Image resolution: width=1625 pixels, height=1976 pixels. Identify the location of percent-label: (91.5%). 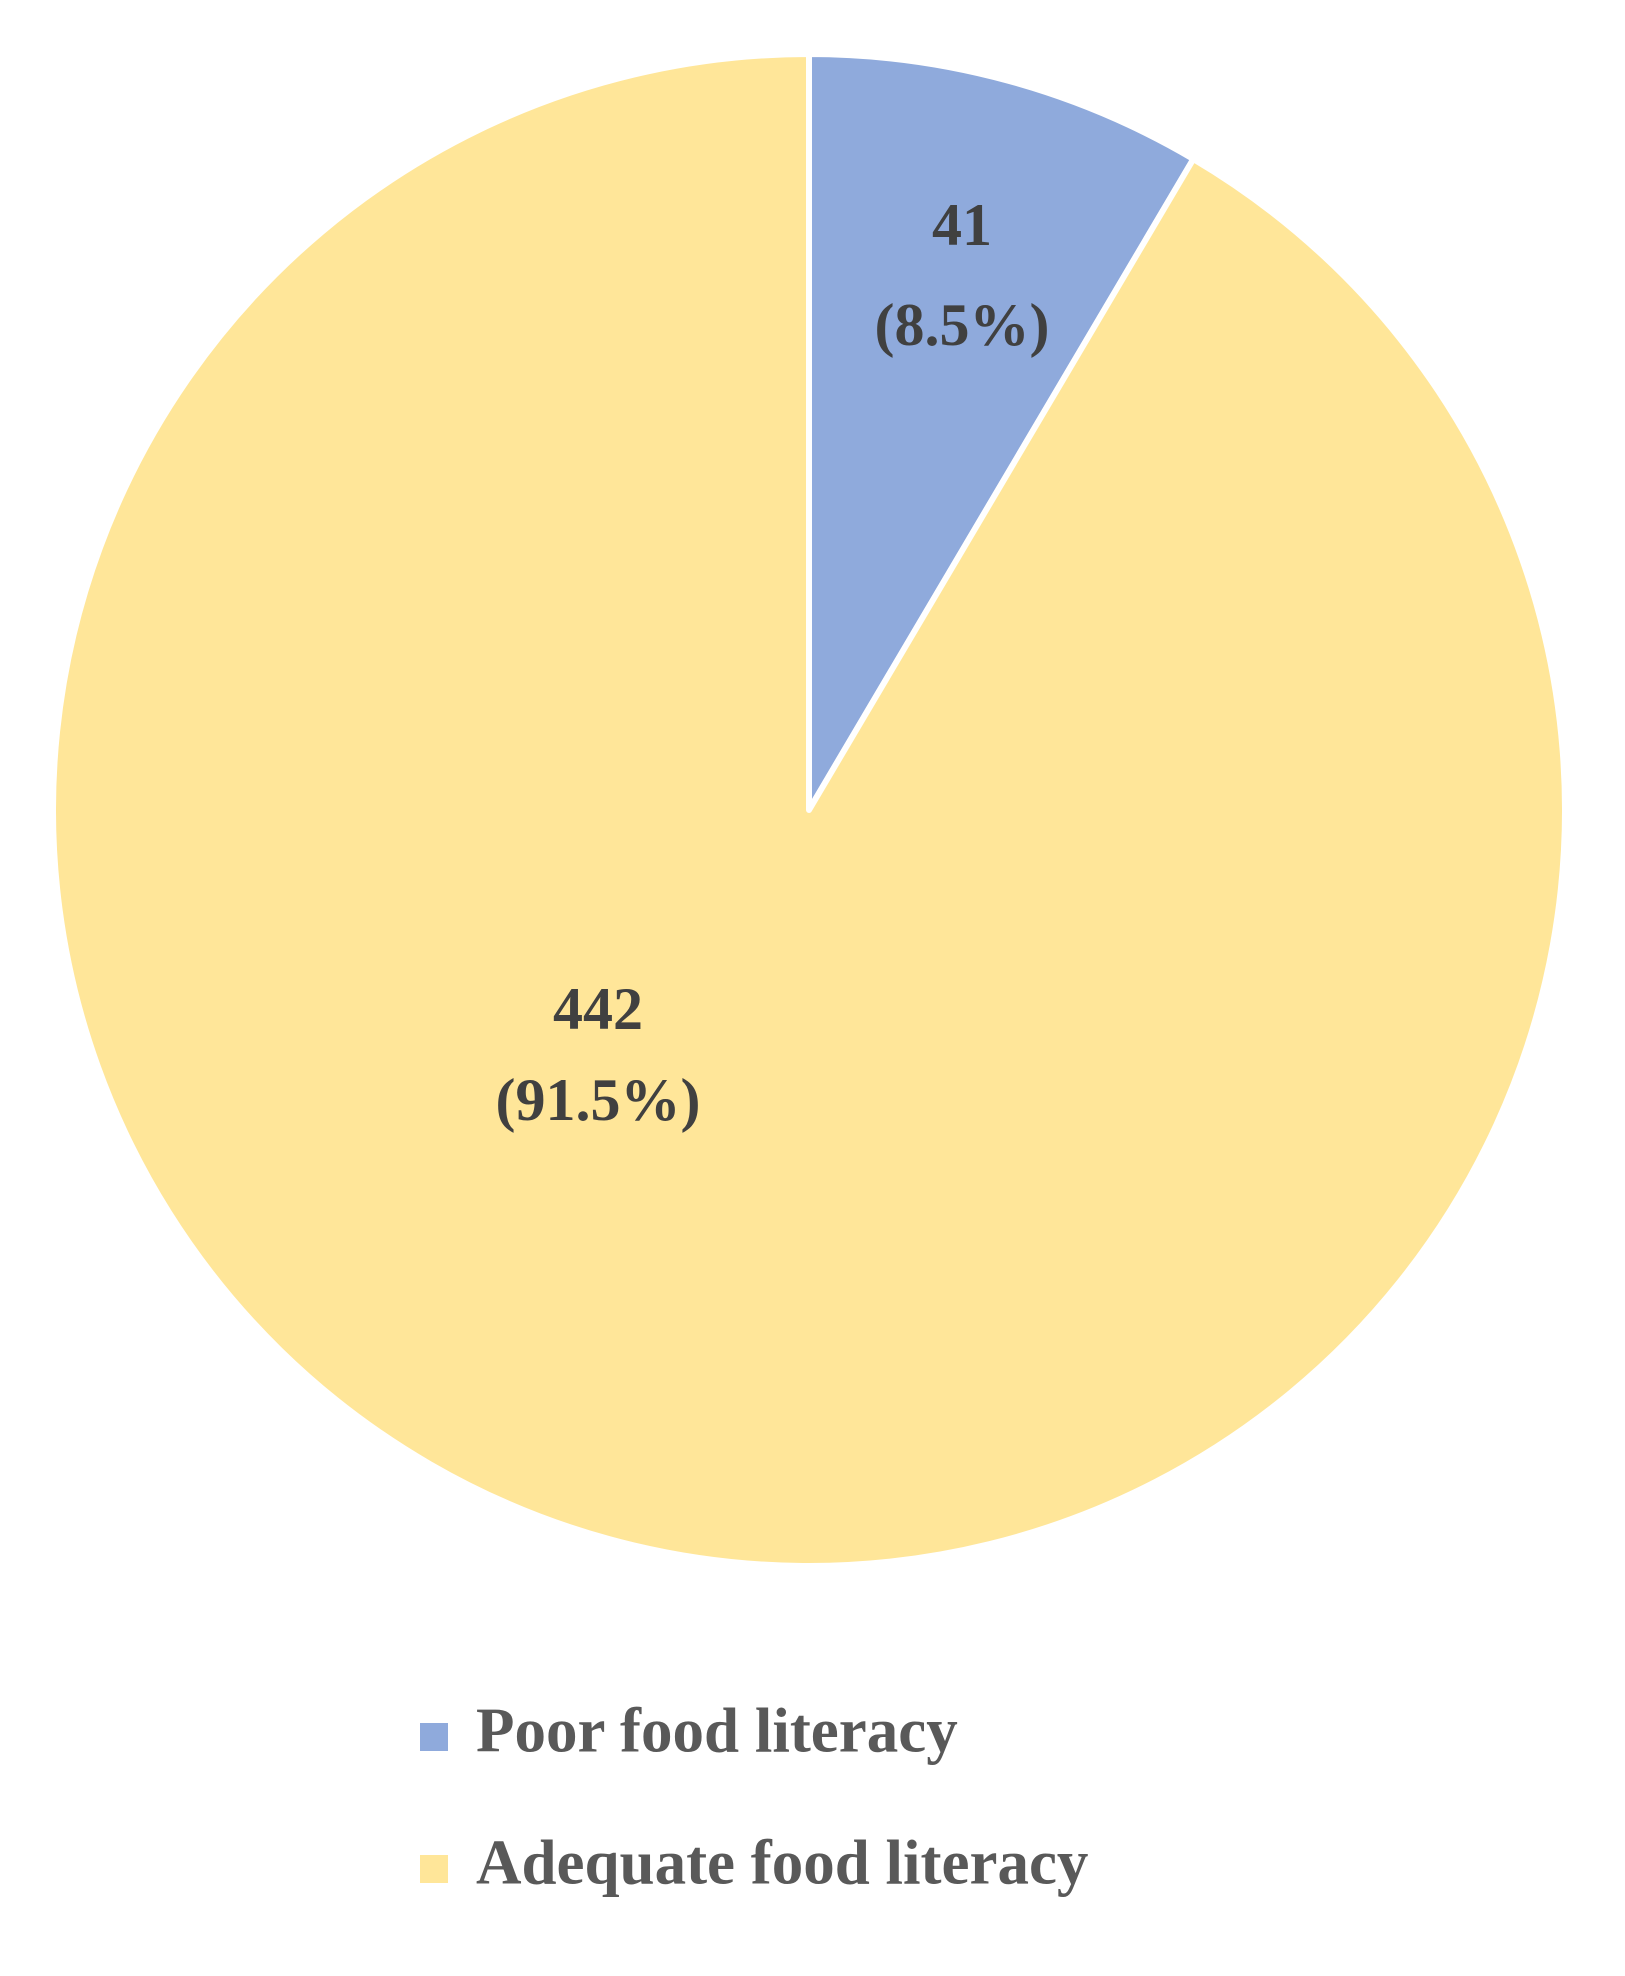
(598, 1100).